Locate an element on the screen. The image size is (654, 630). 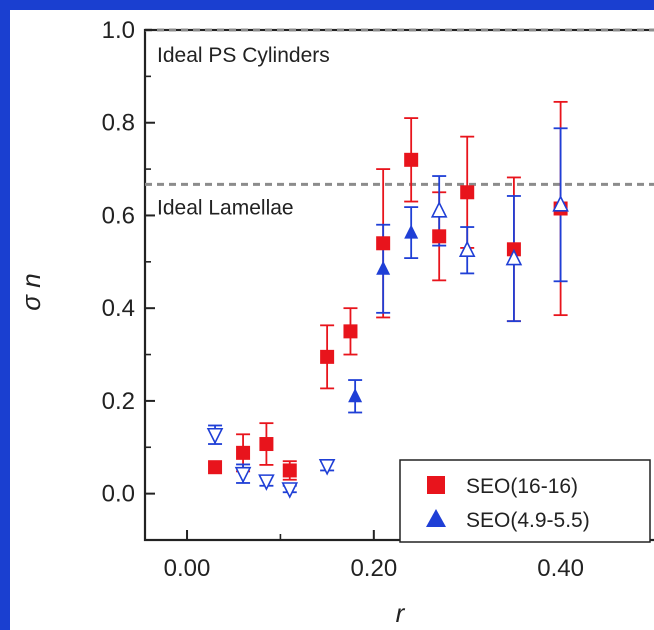
legend-label: SEO(16-16) is located at coordinates (522, 486).